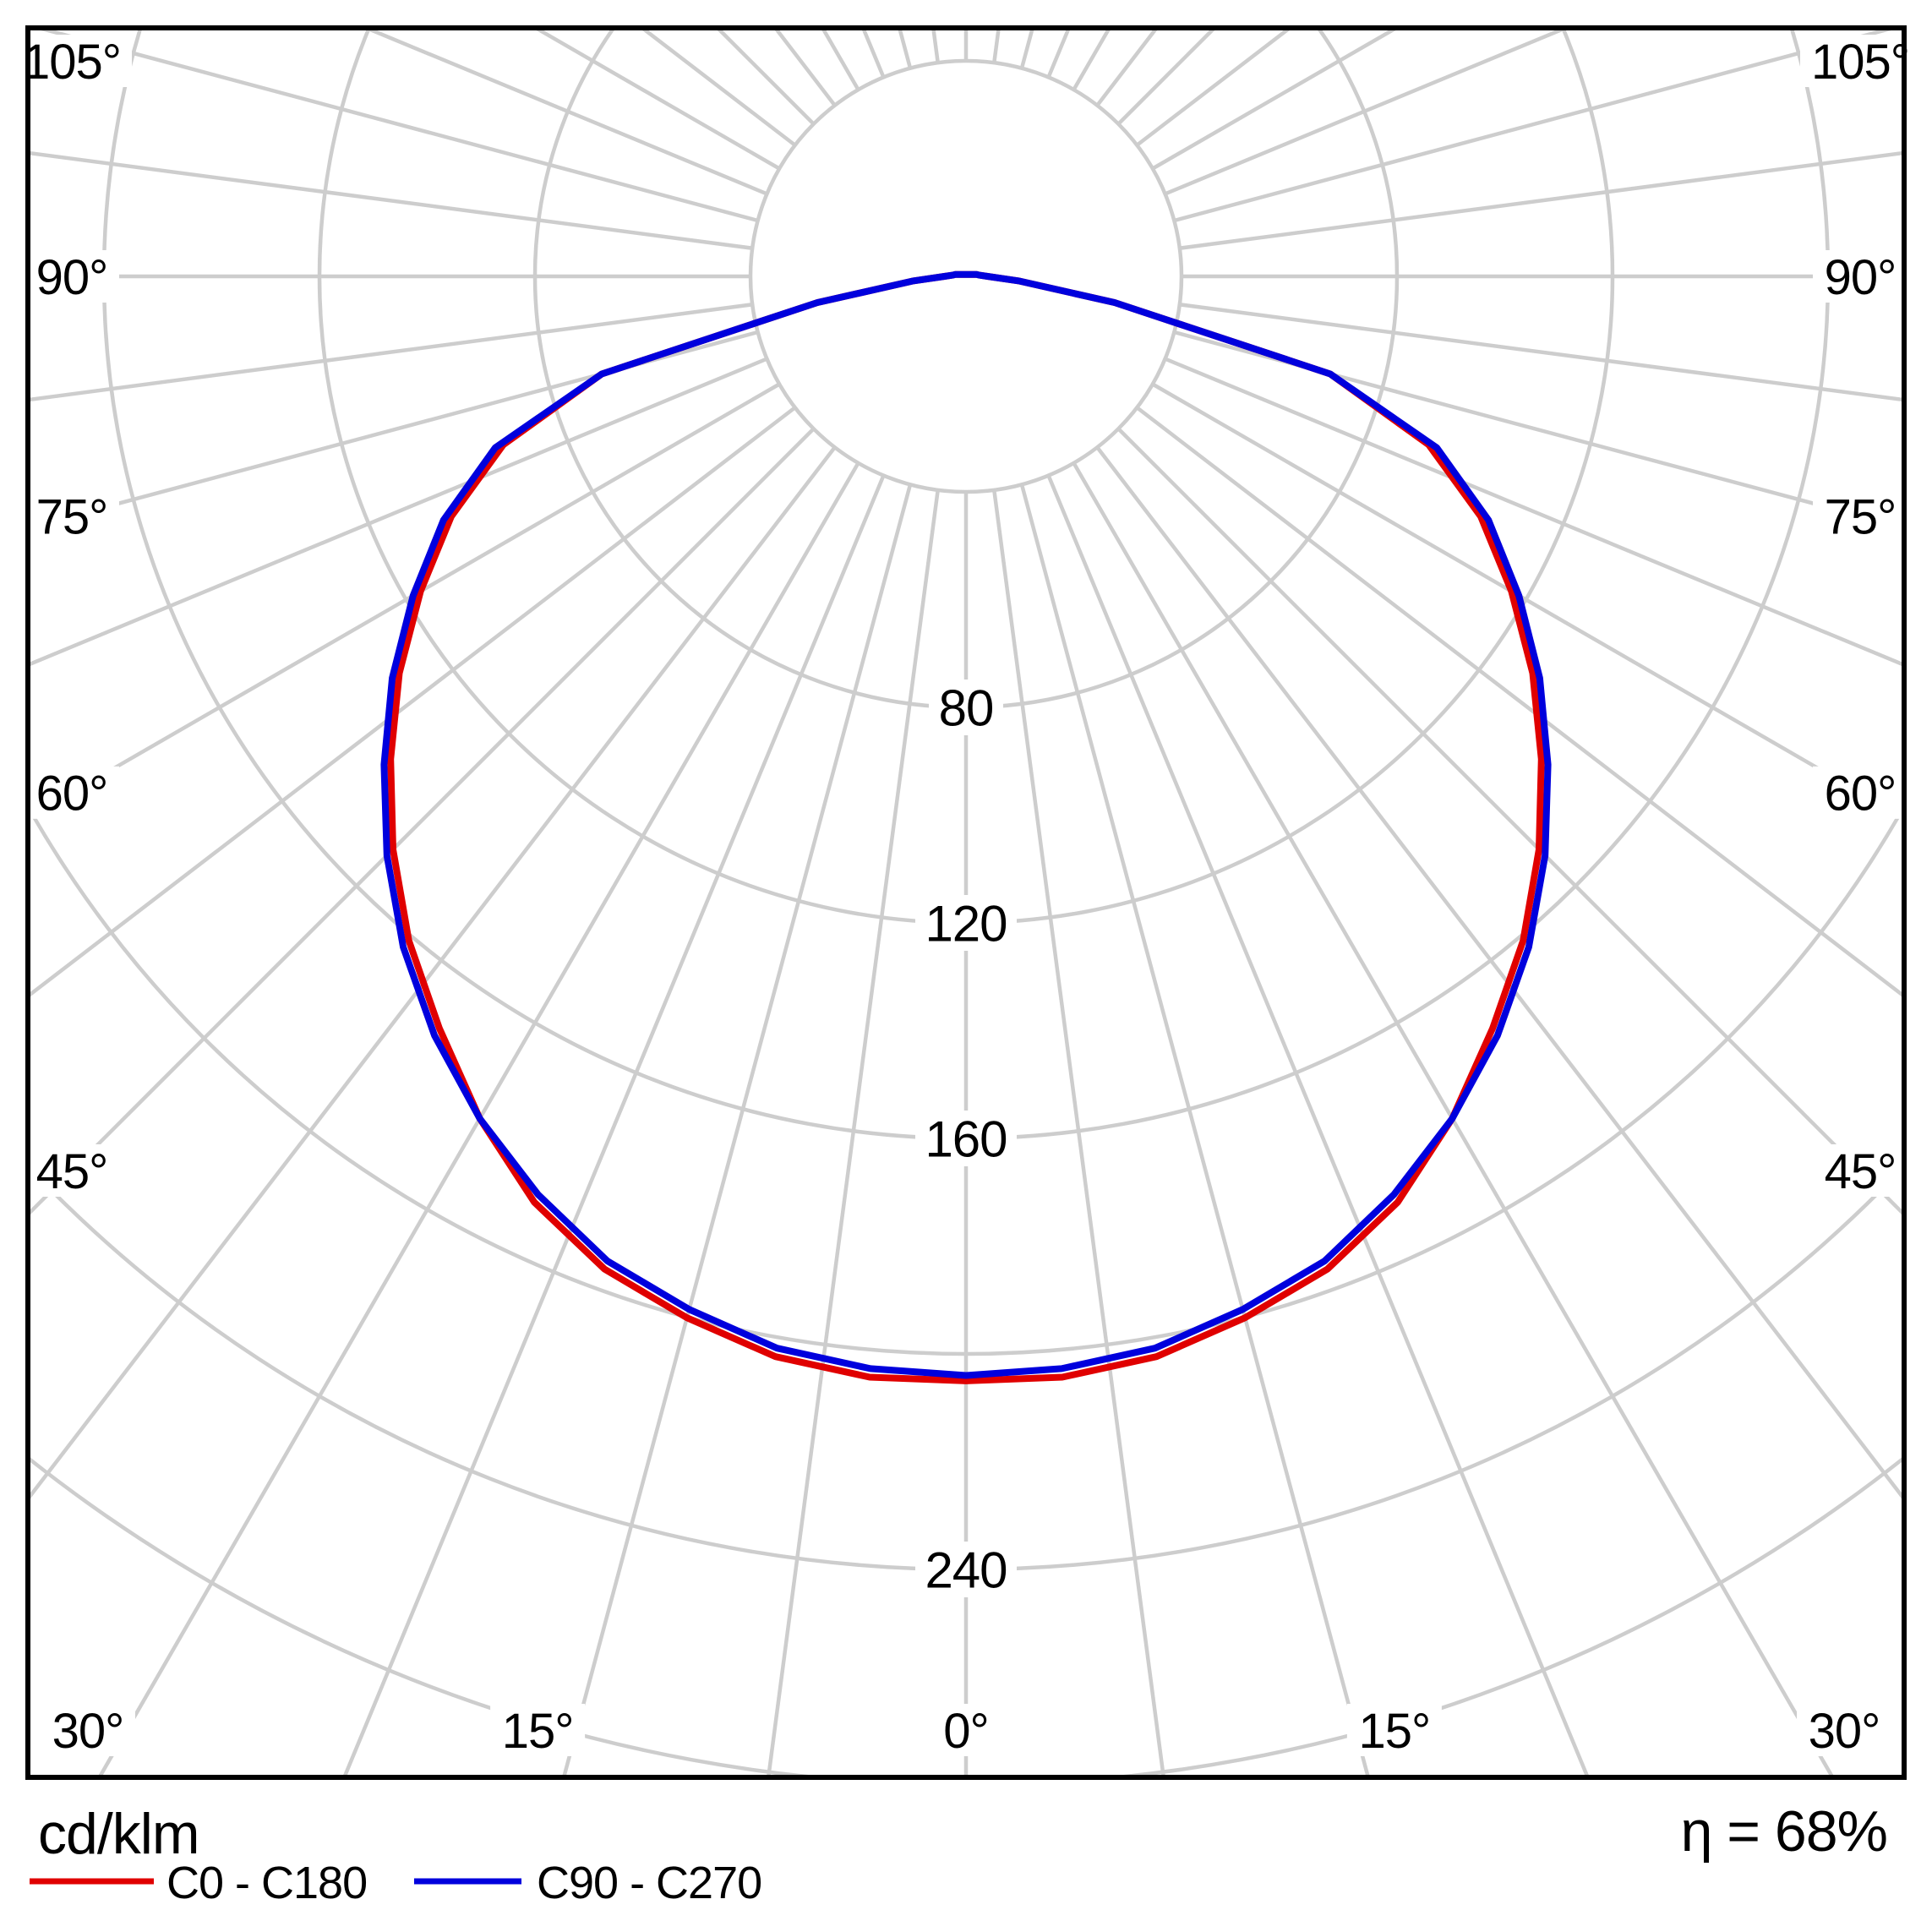 Image resolution: width=1932 pixels, height=1932 pixels. Describe the element at coordinates (118, 1834) in the screenshot. I see `units-label: cd/klm` at that location.